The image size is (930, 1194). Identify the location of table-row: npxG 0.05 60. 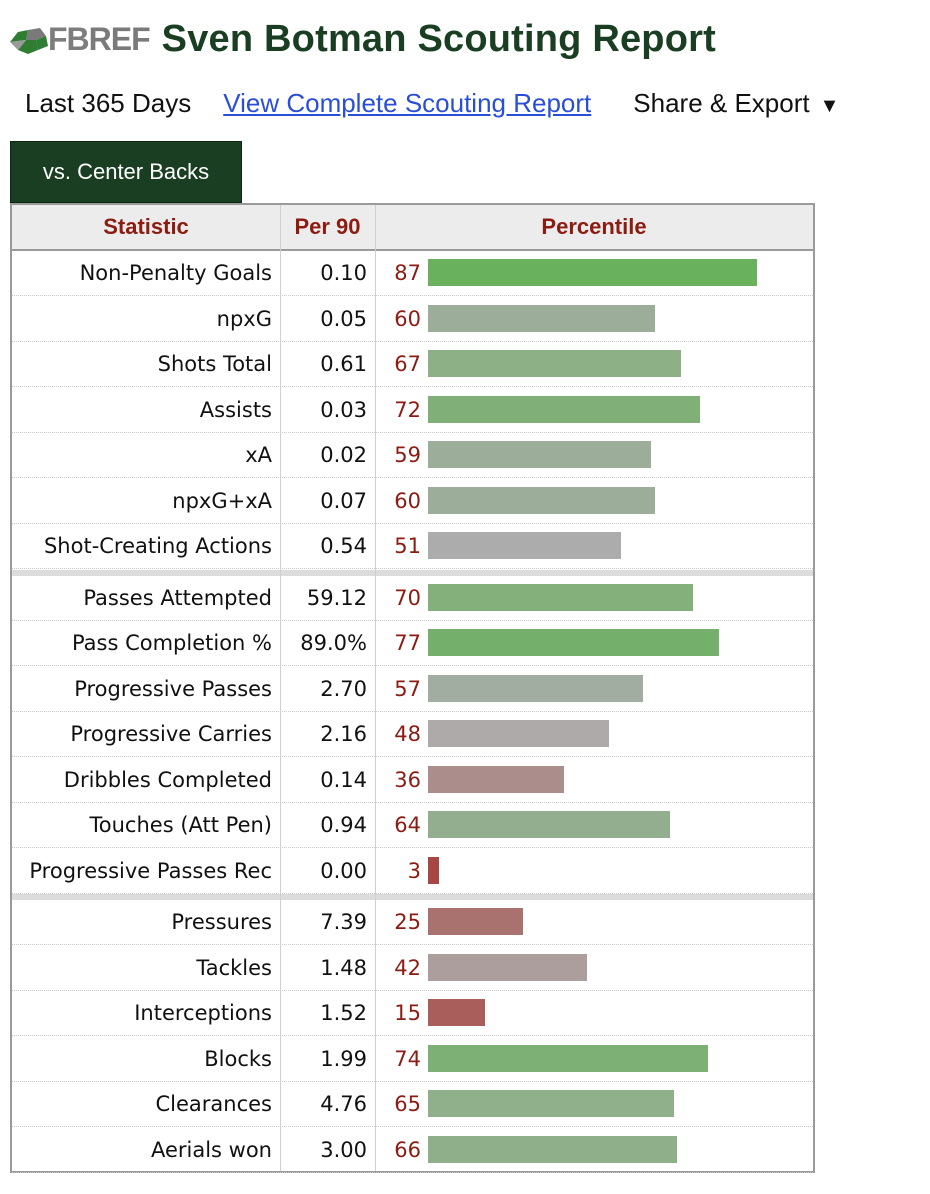
(412, 319).